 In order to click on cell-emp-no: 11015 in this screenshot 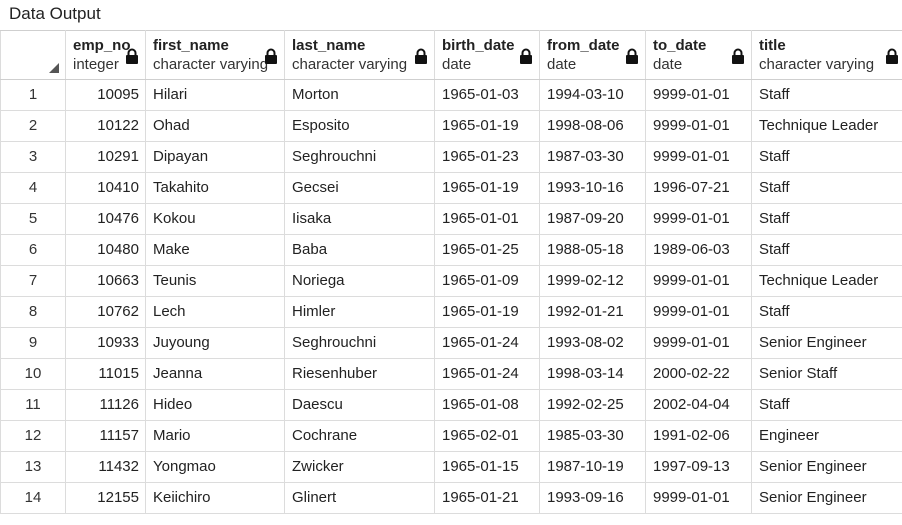, I will do `click(105, 374)`.